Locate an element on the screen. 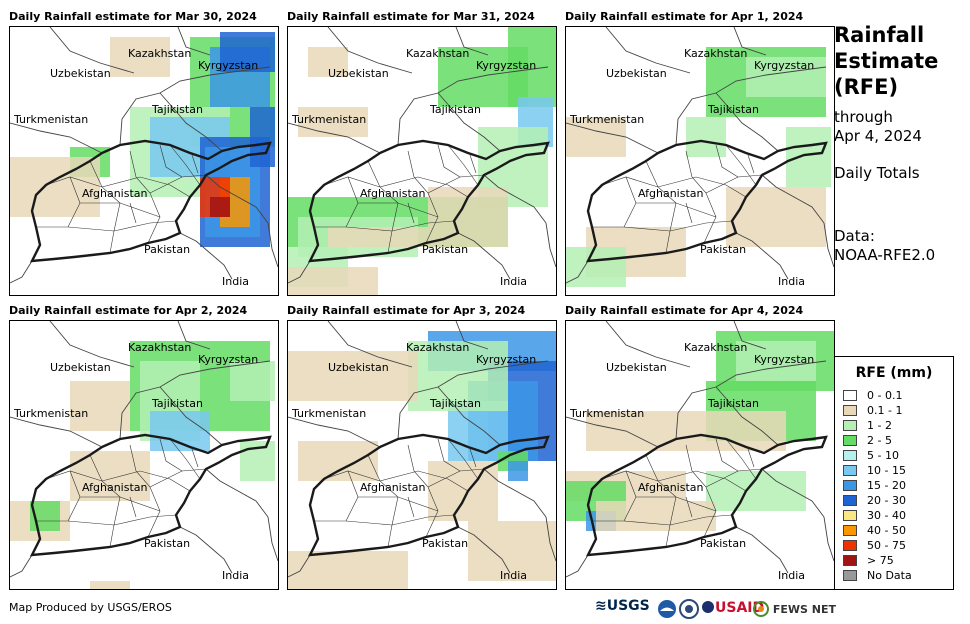 The width and height of the screenshot is (970, 624). side-title-line2: Estimate is located at coordinates (886, 61).